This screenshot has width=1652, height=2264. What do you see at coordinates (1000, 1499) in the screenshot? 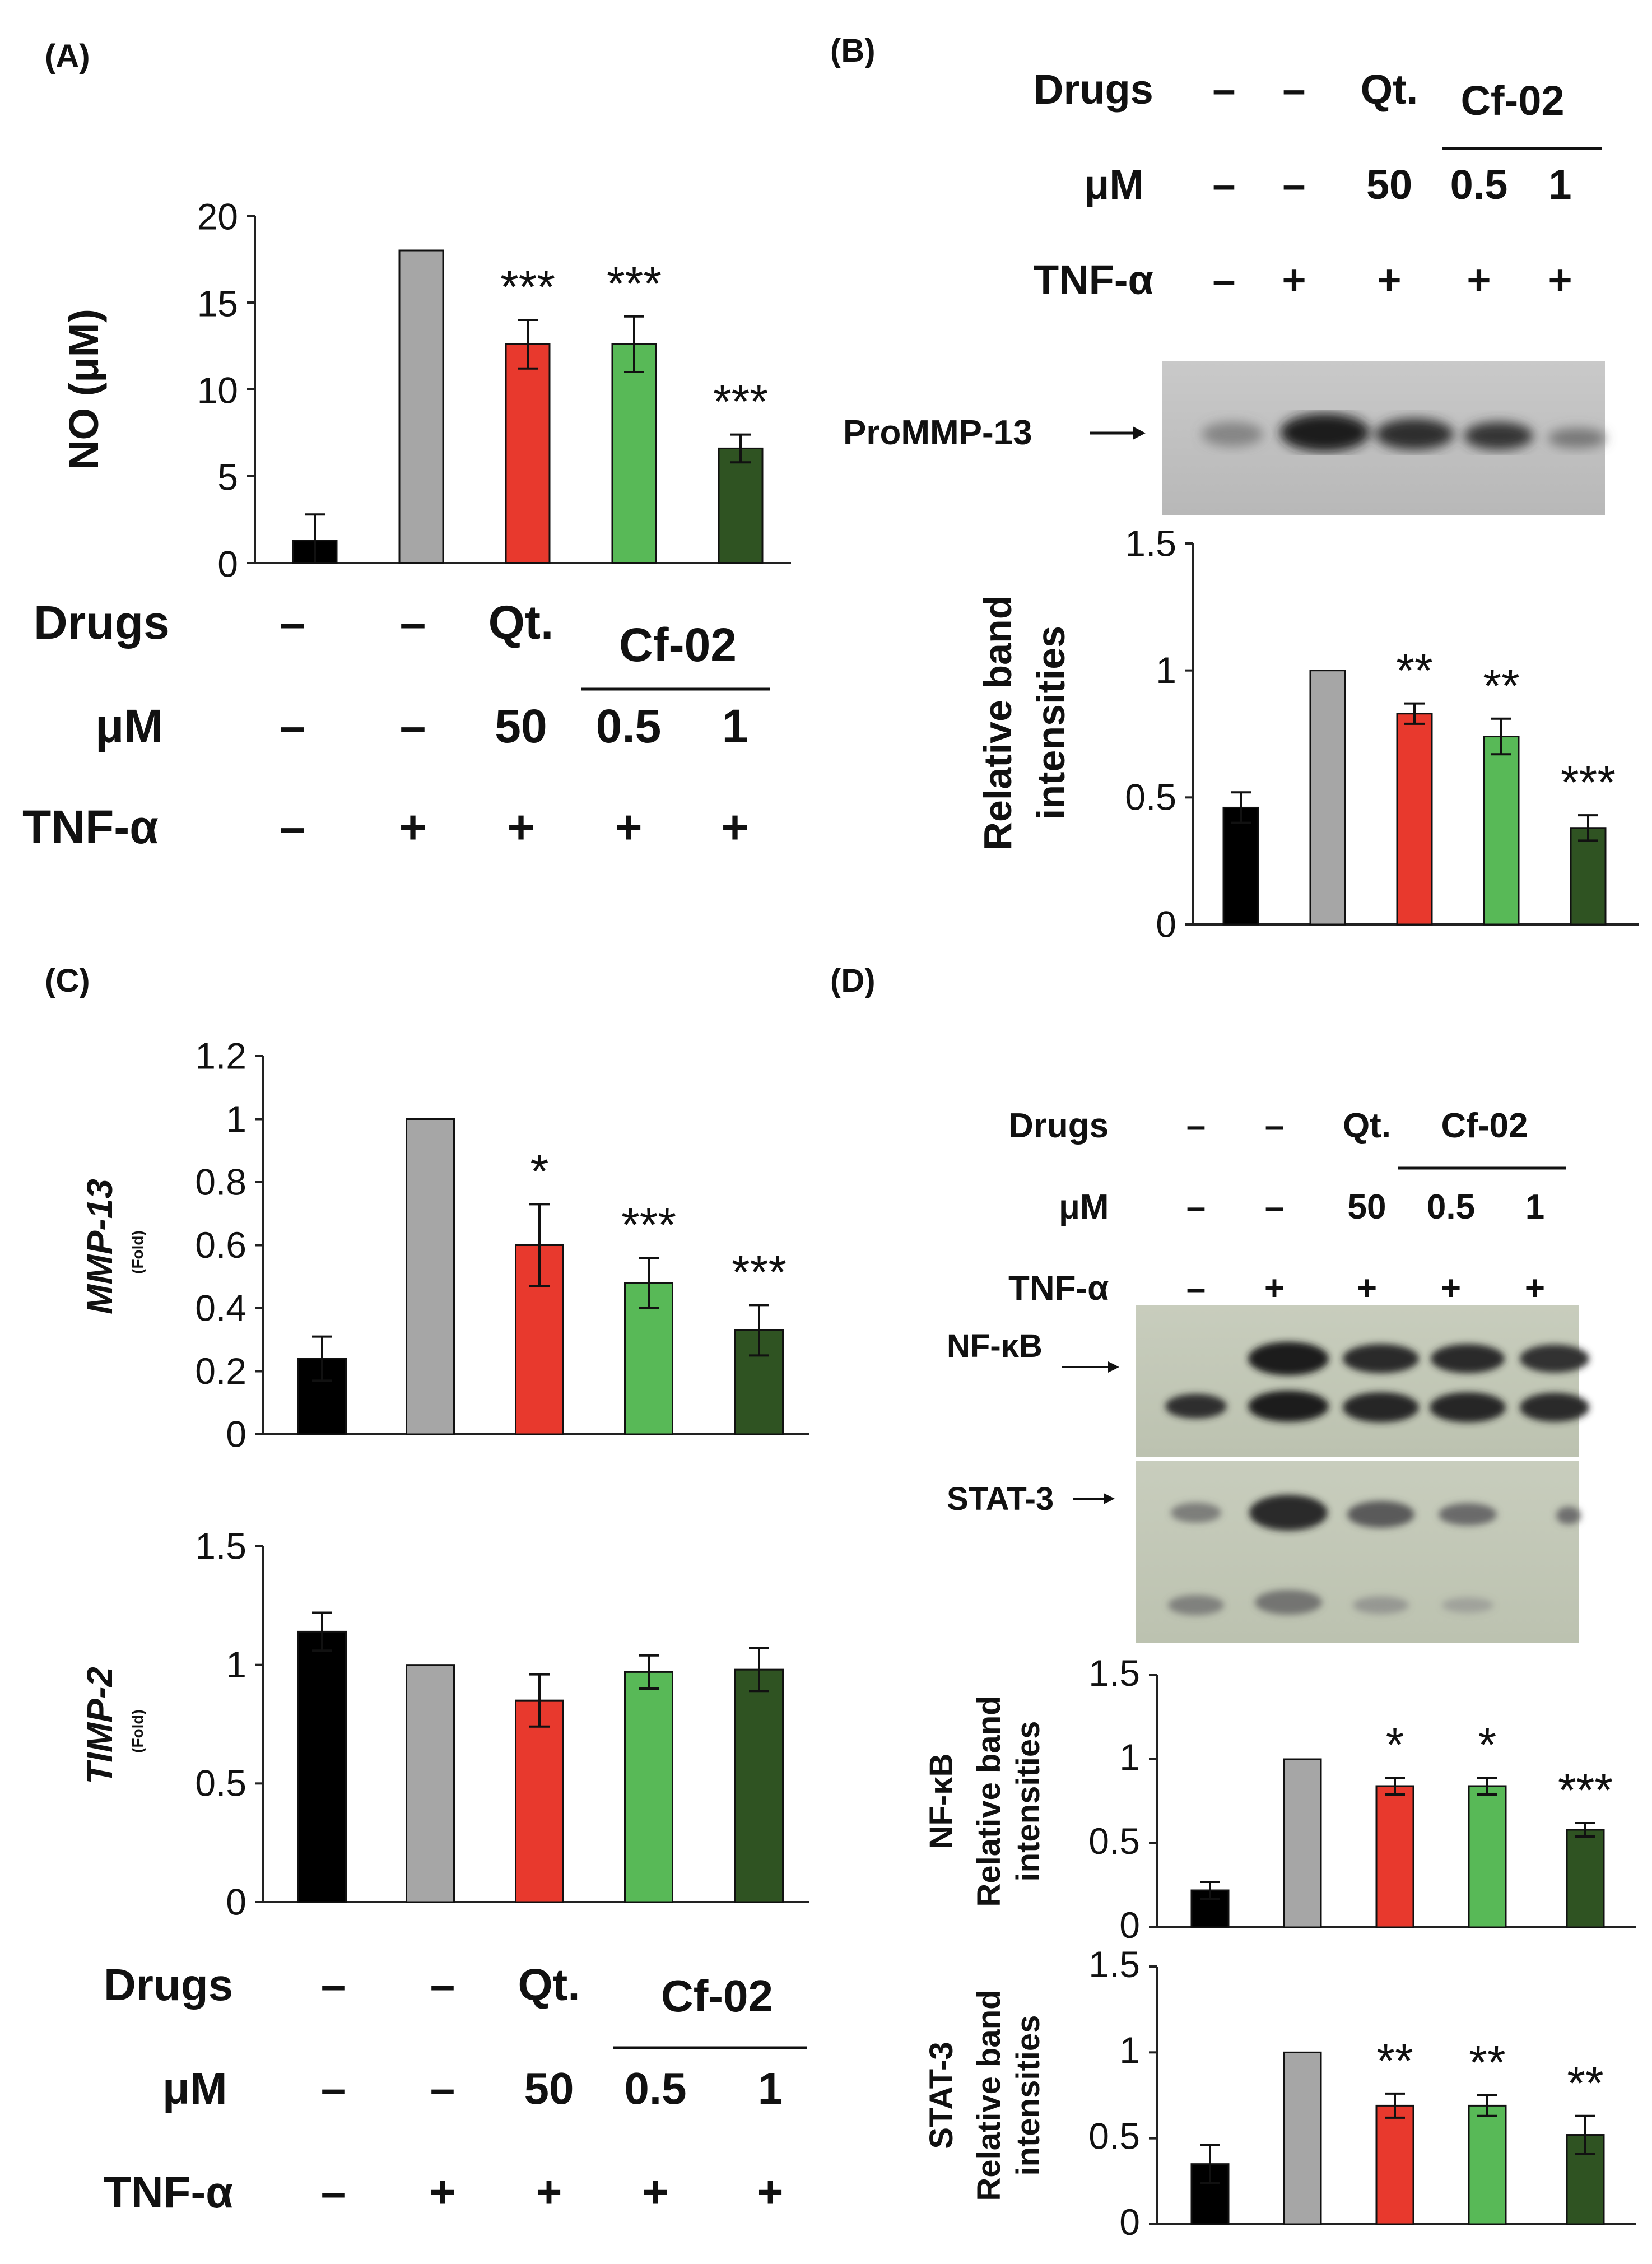
I see `blot-label-stat3: STAT-3` at bounding box center [1000, 1499].